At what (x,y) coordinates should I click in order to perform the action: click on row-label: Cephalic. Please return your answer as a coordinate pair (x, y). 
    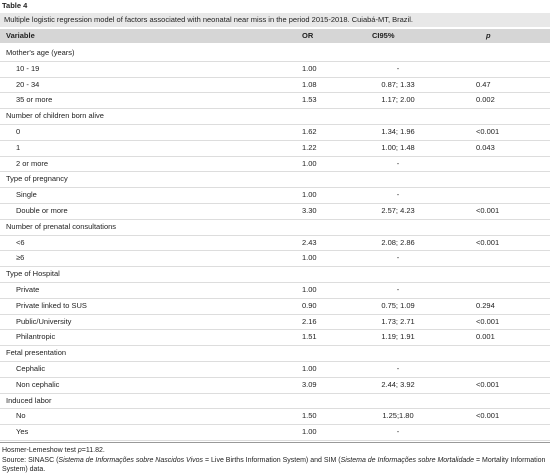
    Looking at the image, I should click on (31, 368).